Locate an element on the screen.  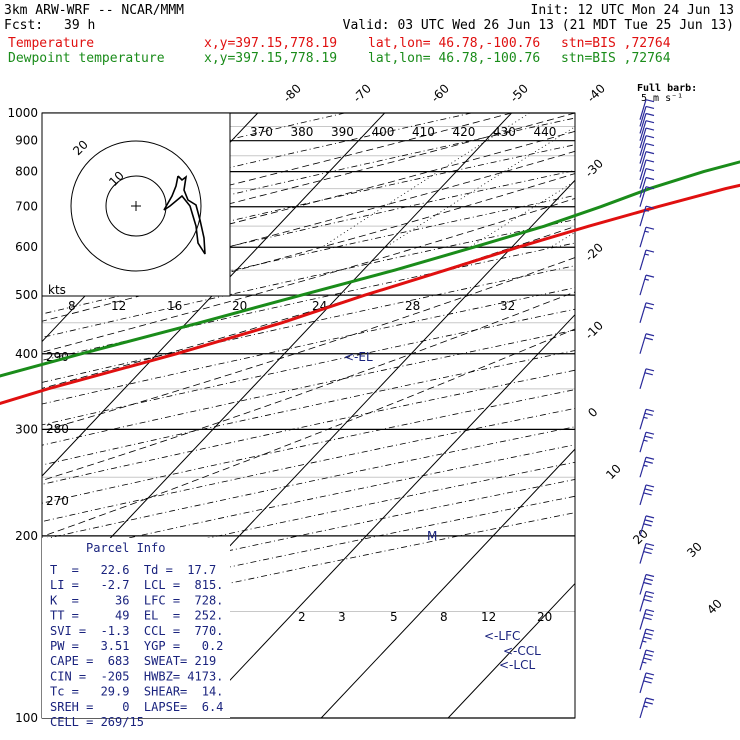
parcel-info-row: CAPE = 683 SWEAT= 219 is located at coordinates (133, 661).